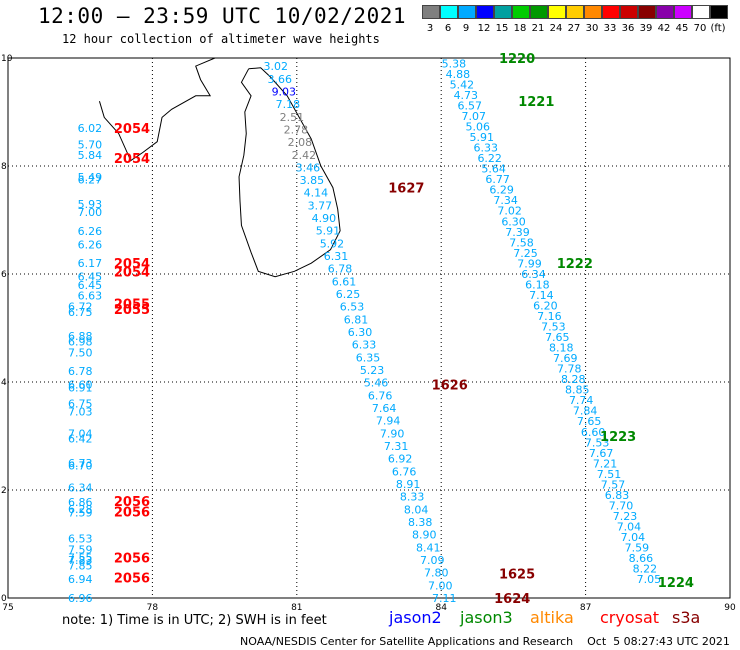 The image size is (740, 650). What do you see at coordinates (589, 421) in the screenshot?
I see `wave-value: 7.65` at bounding box center [589, 421].